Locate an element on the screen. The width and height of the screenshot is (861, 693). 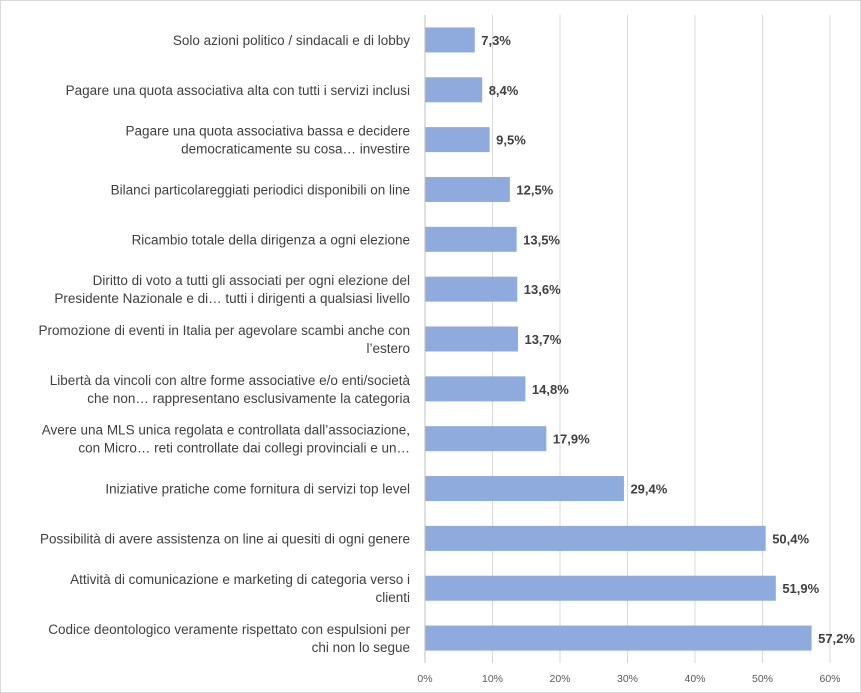
data-label: 7,3% is located at coordinates (496, 40).